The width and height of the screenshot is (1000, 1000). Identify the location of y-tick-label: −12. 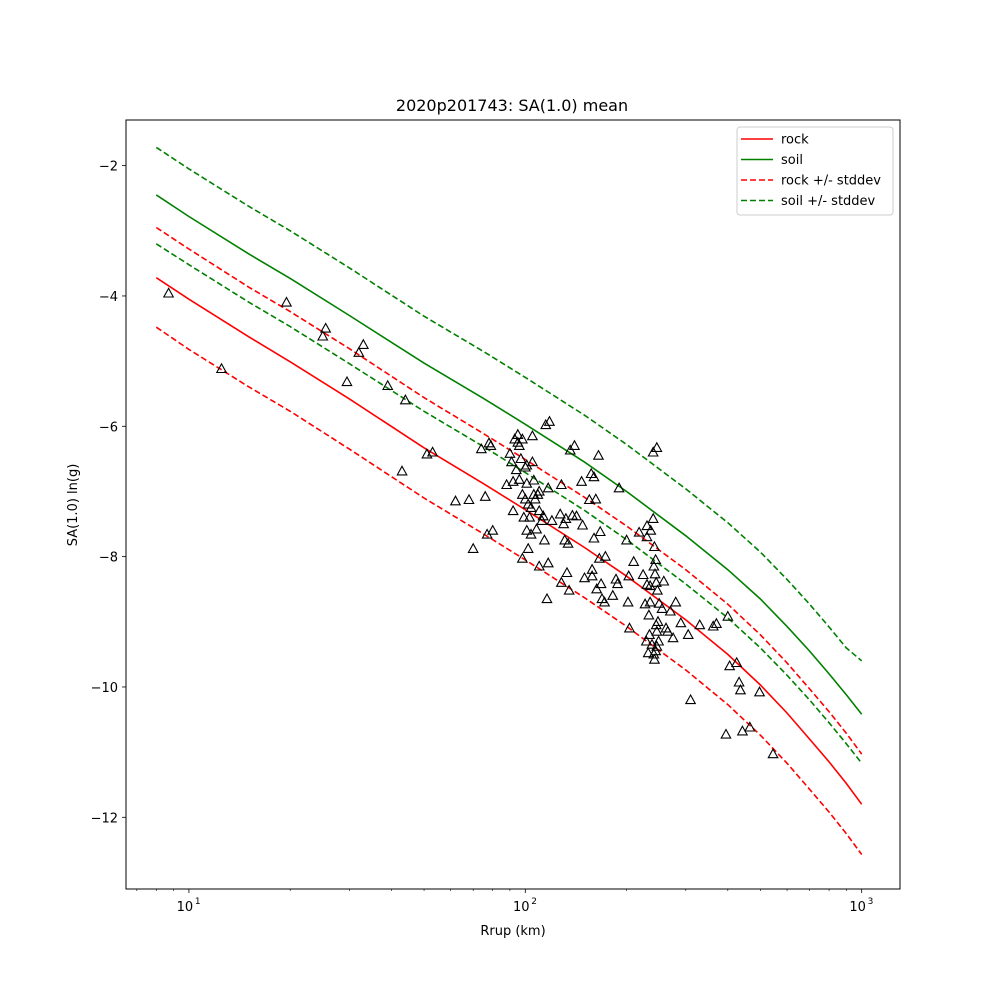
(104, 818).